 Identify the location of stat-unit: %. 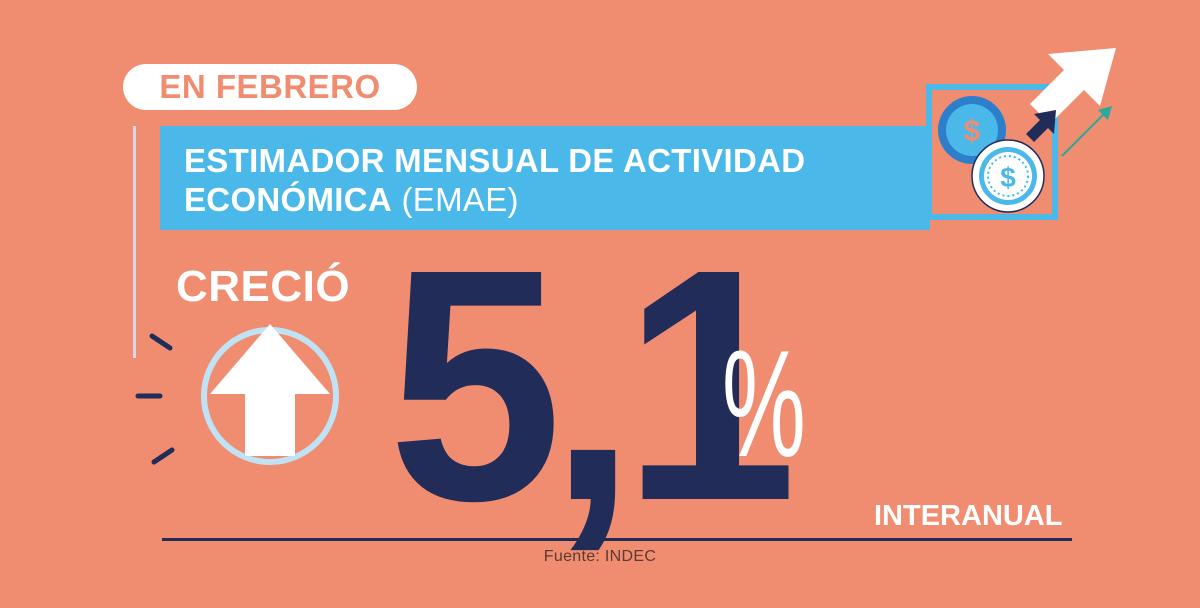
(764, 404).